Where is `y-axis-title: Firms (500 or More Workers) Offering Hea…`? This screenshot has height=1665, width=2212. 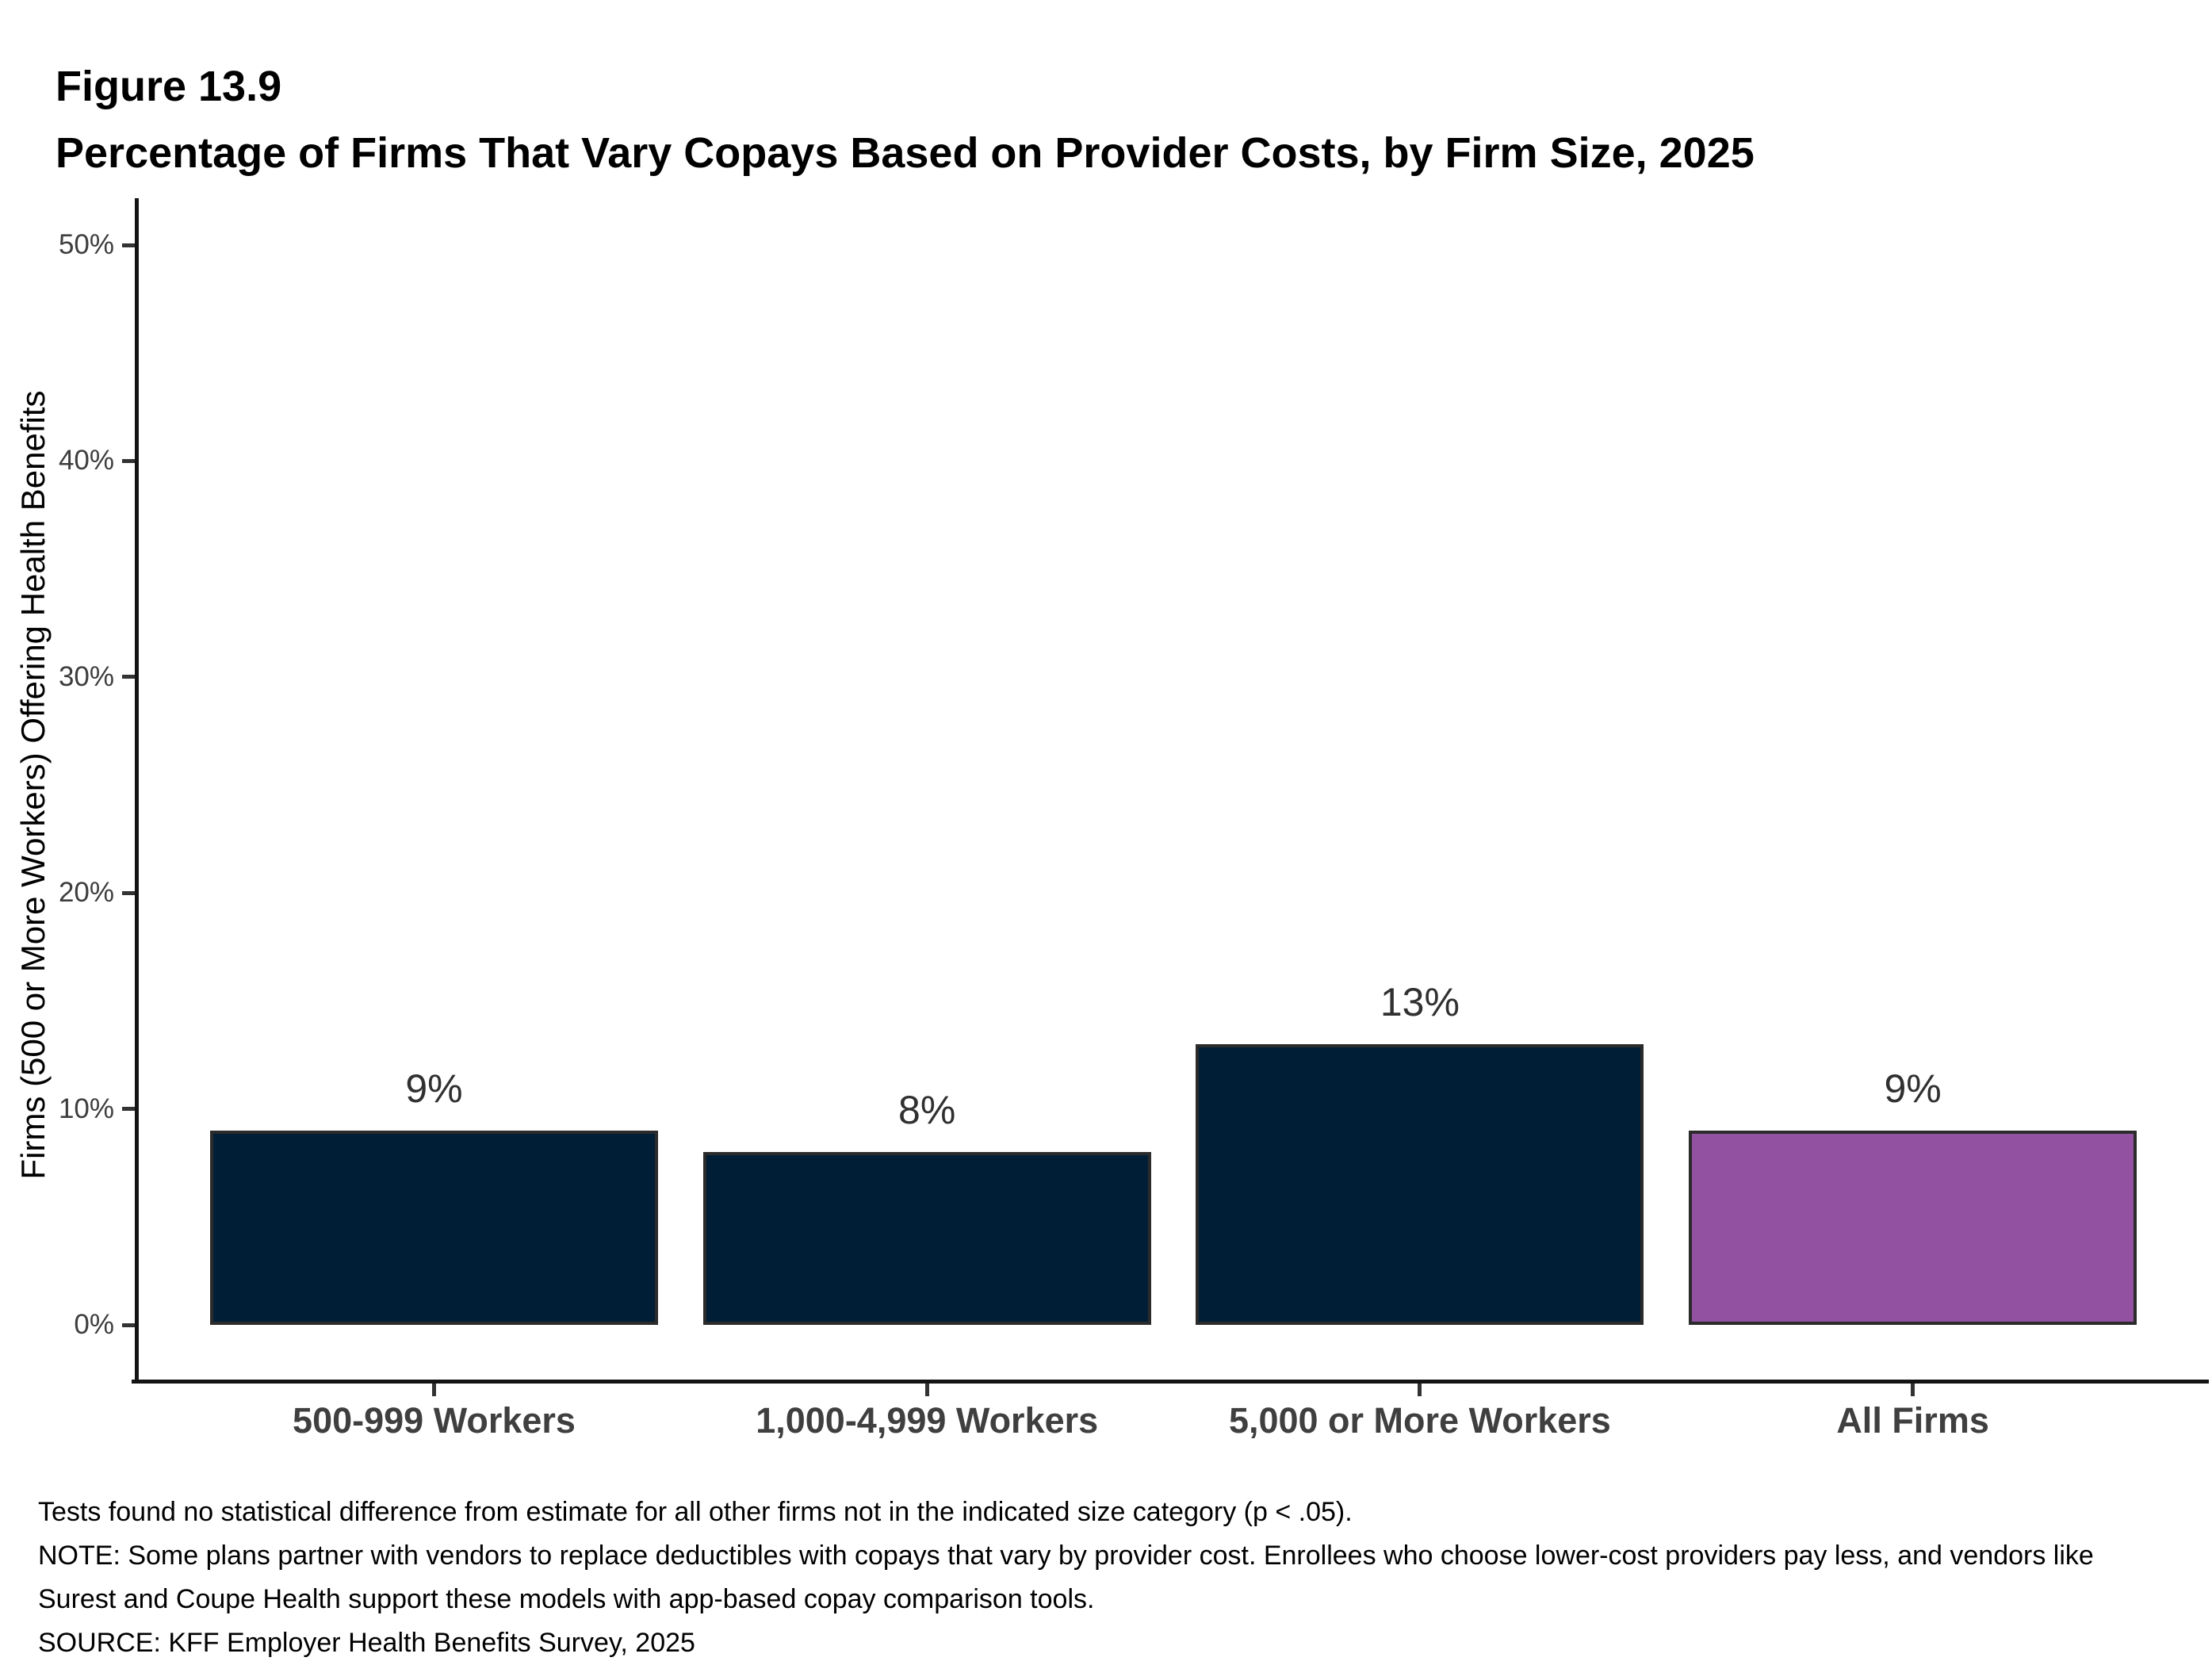 y-axis-title: Firms (500 or More Workers) Offering Hea… is located at coordinates (33, 785).